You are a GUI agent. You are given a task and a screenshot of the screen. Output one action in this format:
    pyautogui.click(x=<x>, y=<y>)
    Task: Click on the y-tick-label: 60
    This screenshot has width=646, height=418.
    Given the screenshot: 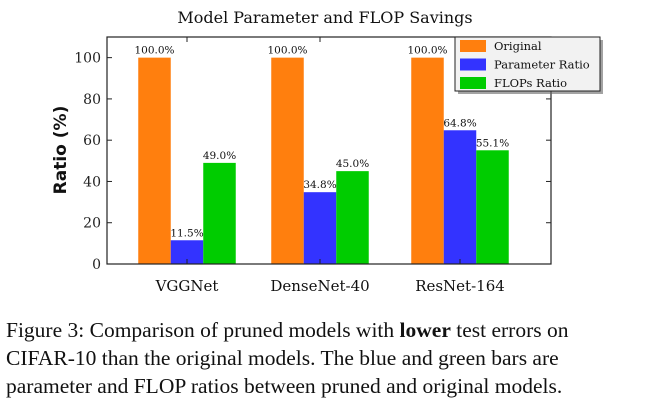 What is the action you would take?
    pyautogui.click(x=92, y=141)
    